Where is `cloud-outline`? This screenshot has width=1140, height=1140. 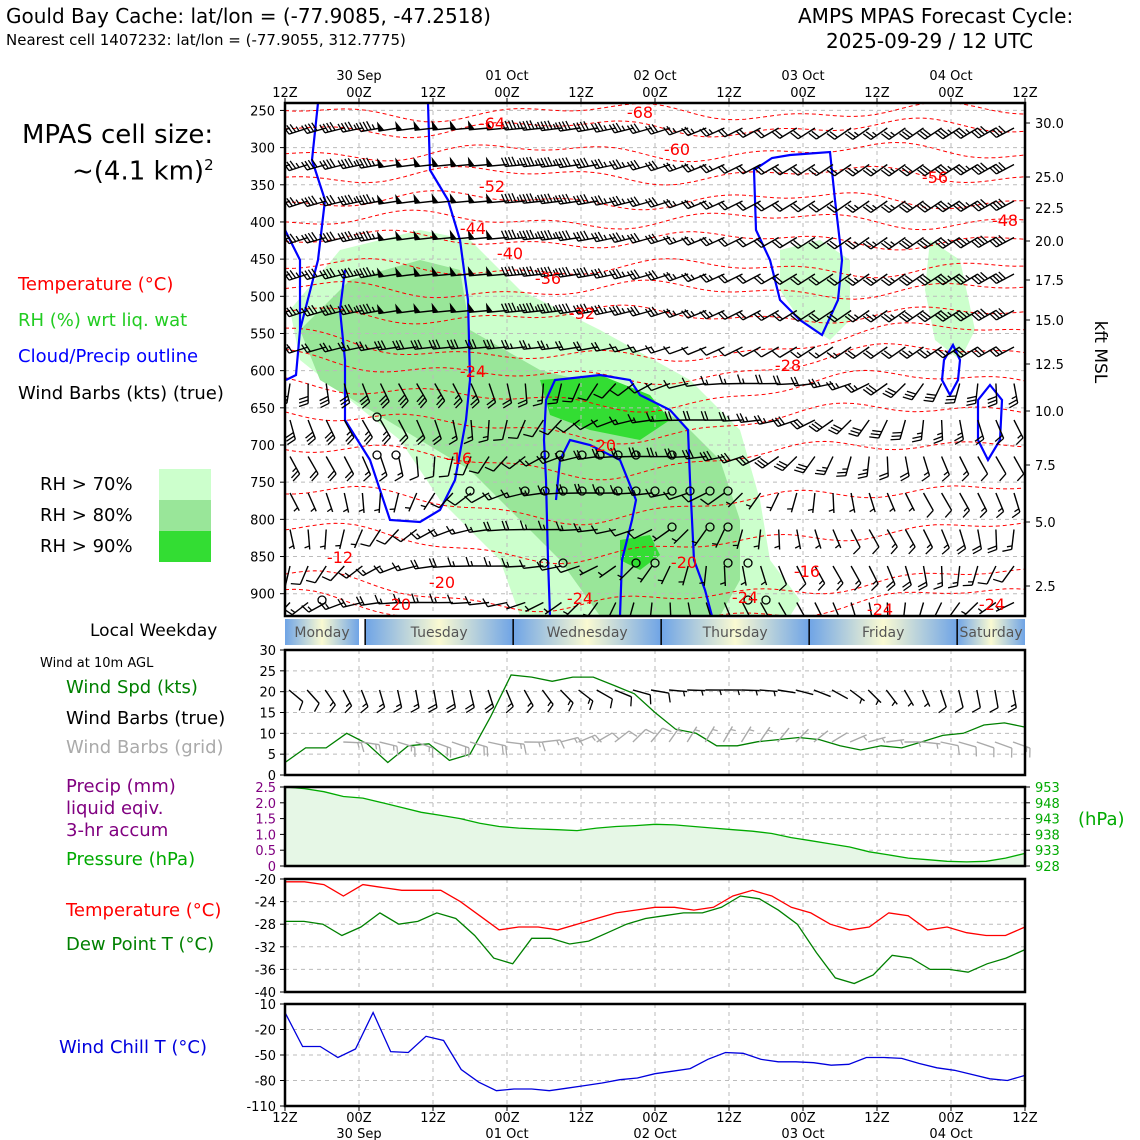 cloud-outline is located at coordinates (628, 494).